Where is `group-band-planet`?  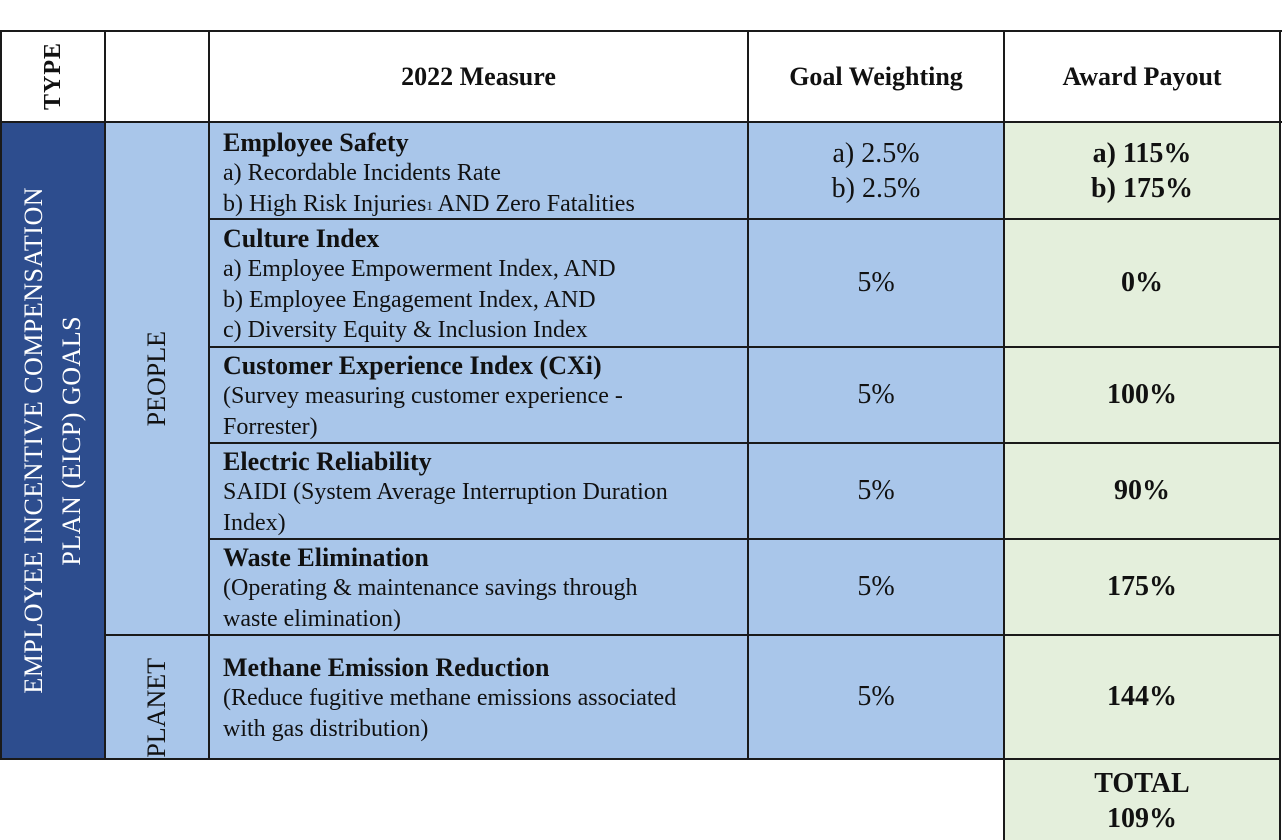
group-band-planet is located at coordinates (157, 697).